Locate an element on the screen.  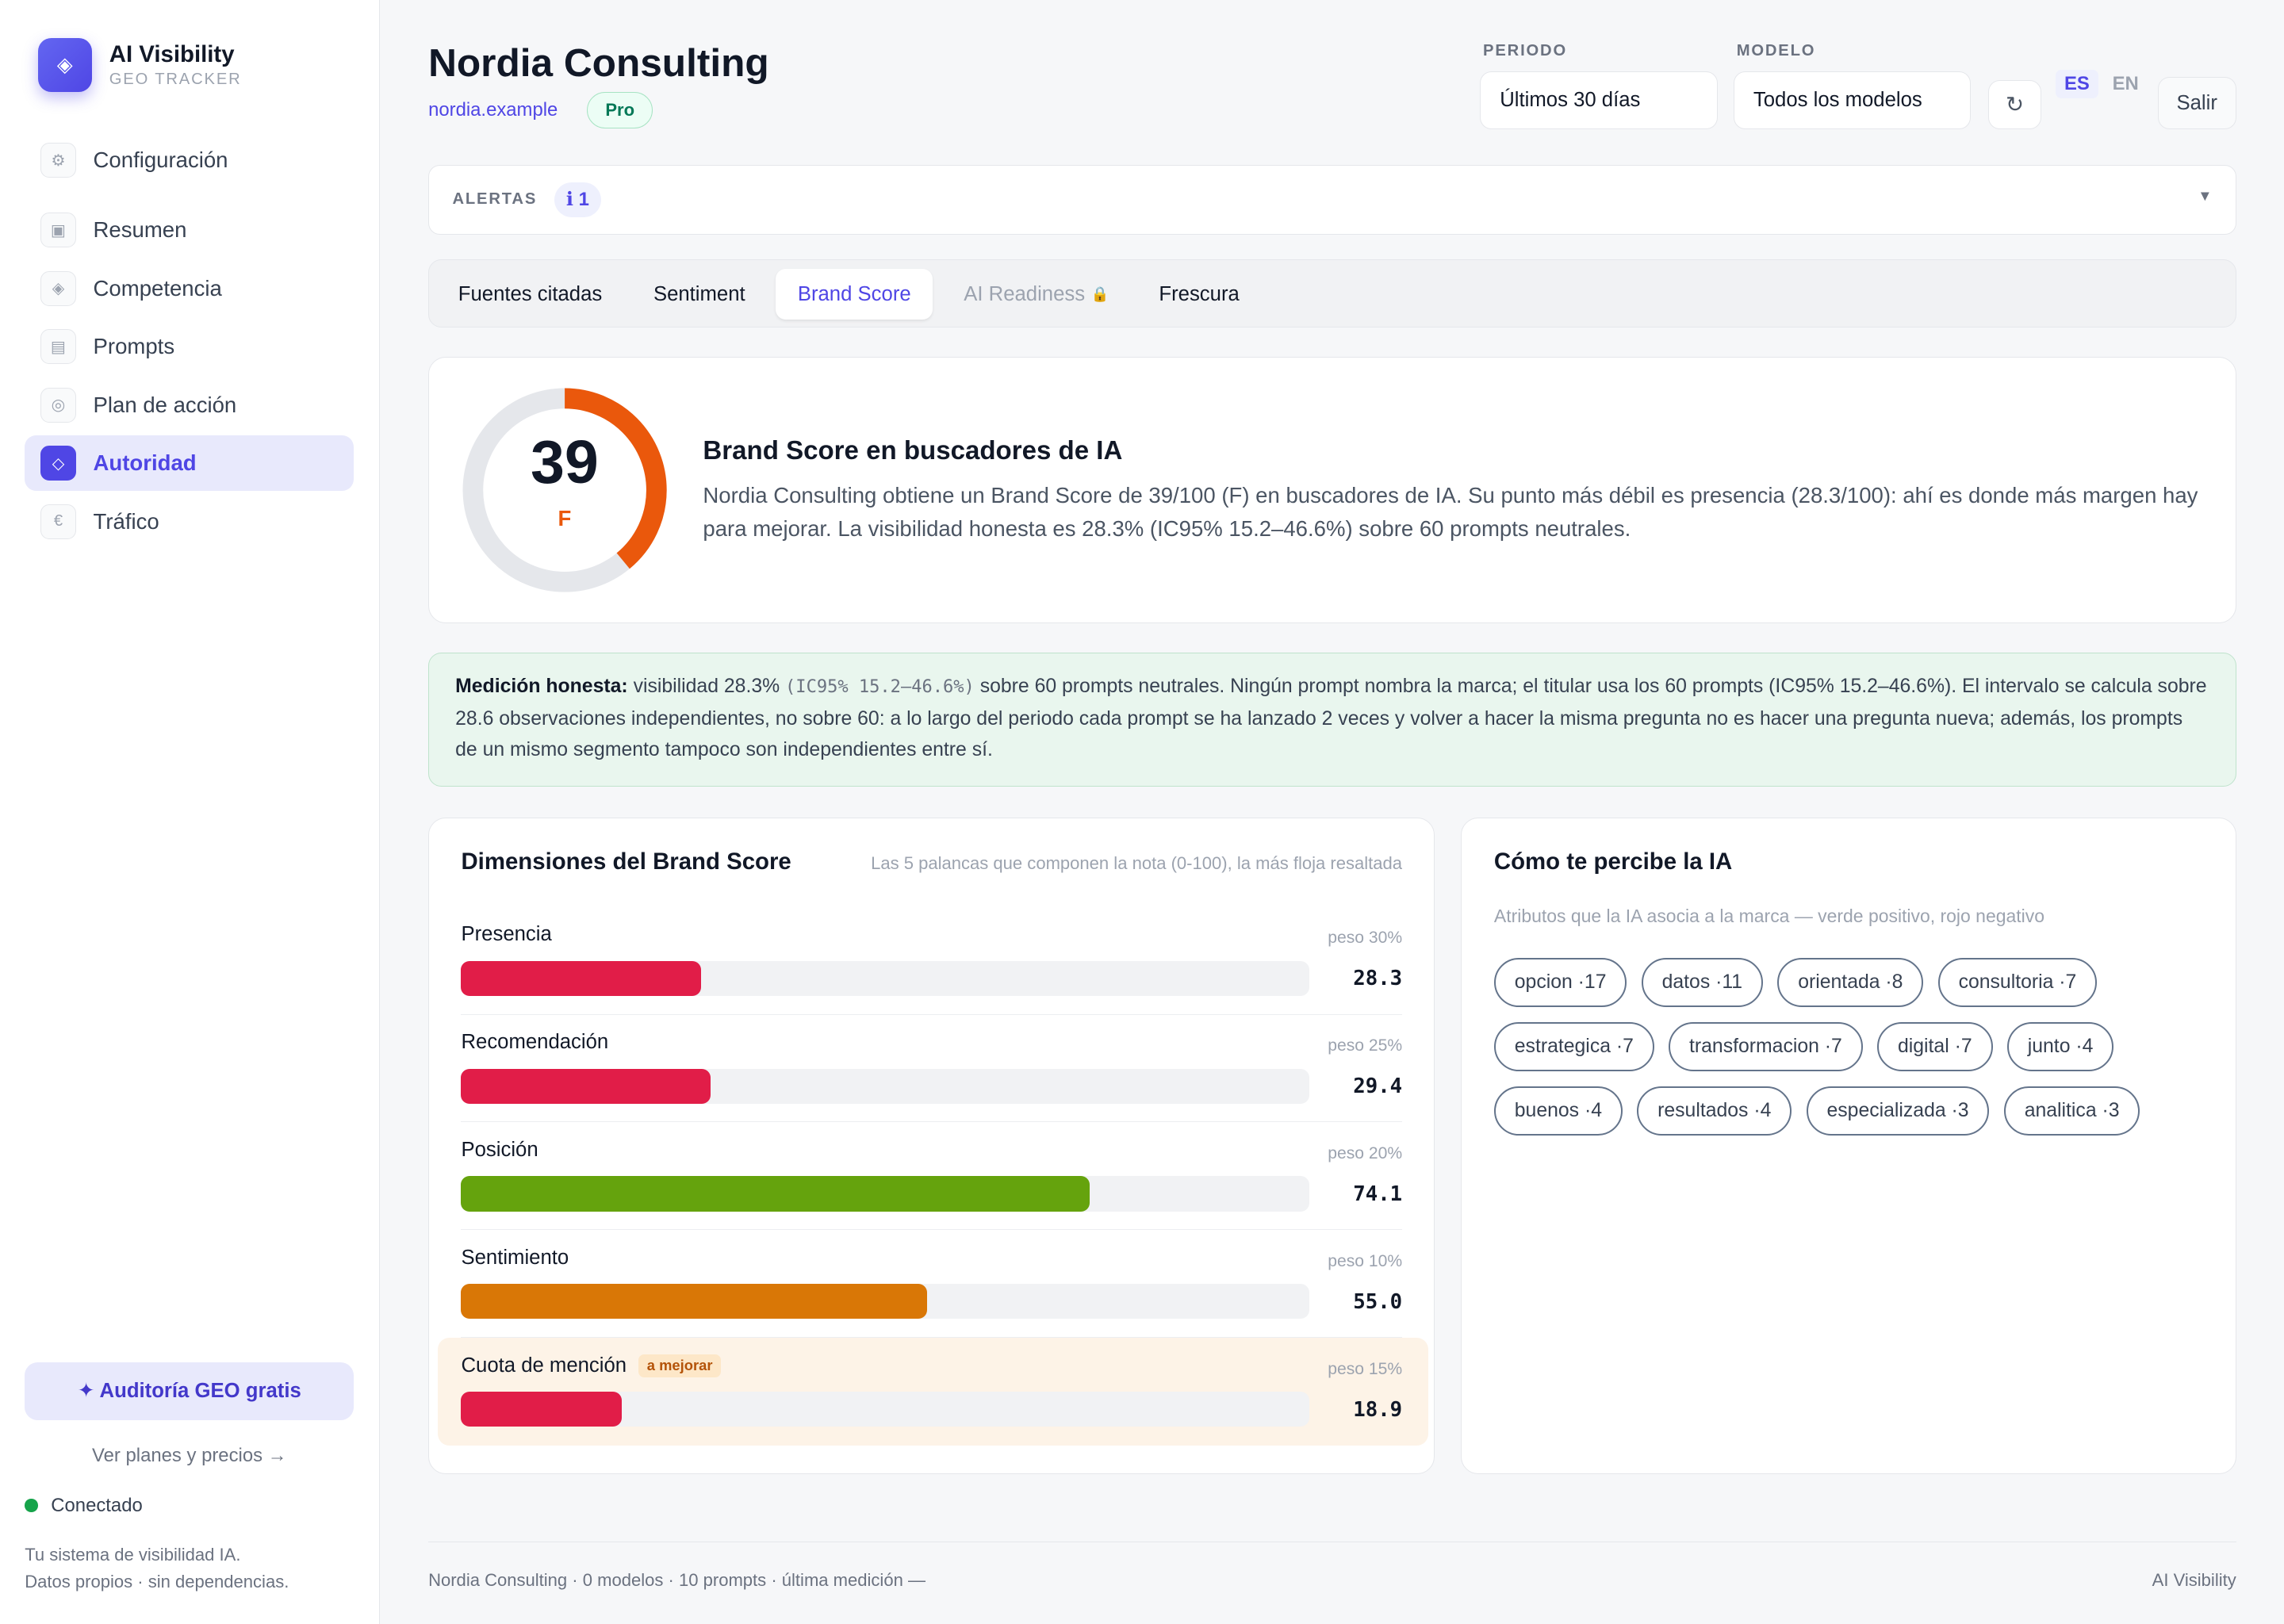
dimension-name: Recomendación is located at coordinates (535, 1041).